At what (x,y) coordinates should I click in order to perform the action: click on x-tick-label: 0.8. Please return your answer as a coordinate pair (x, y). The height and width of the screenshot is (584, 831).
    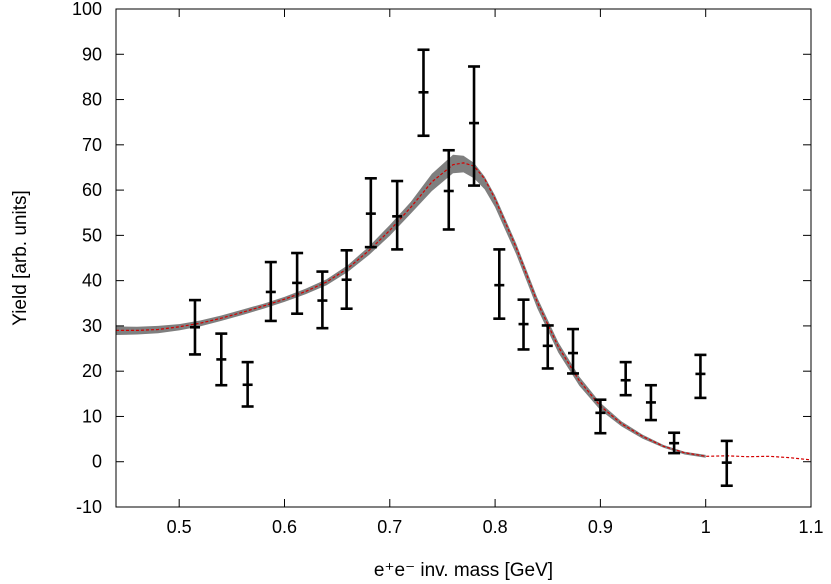
    Looking at the image, I should click on (495, 527).